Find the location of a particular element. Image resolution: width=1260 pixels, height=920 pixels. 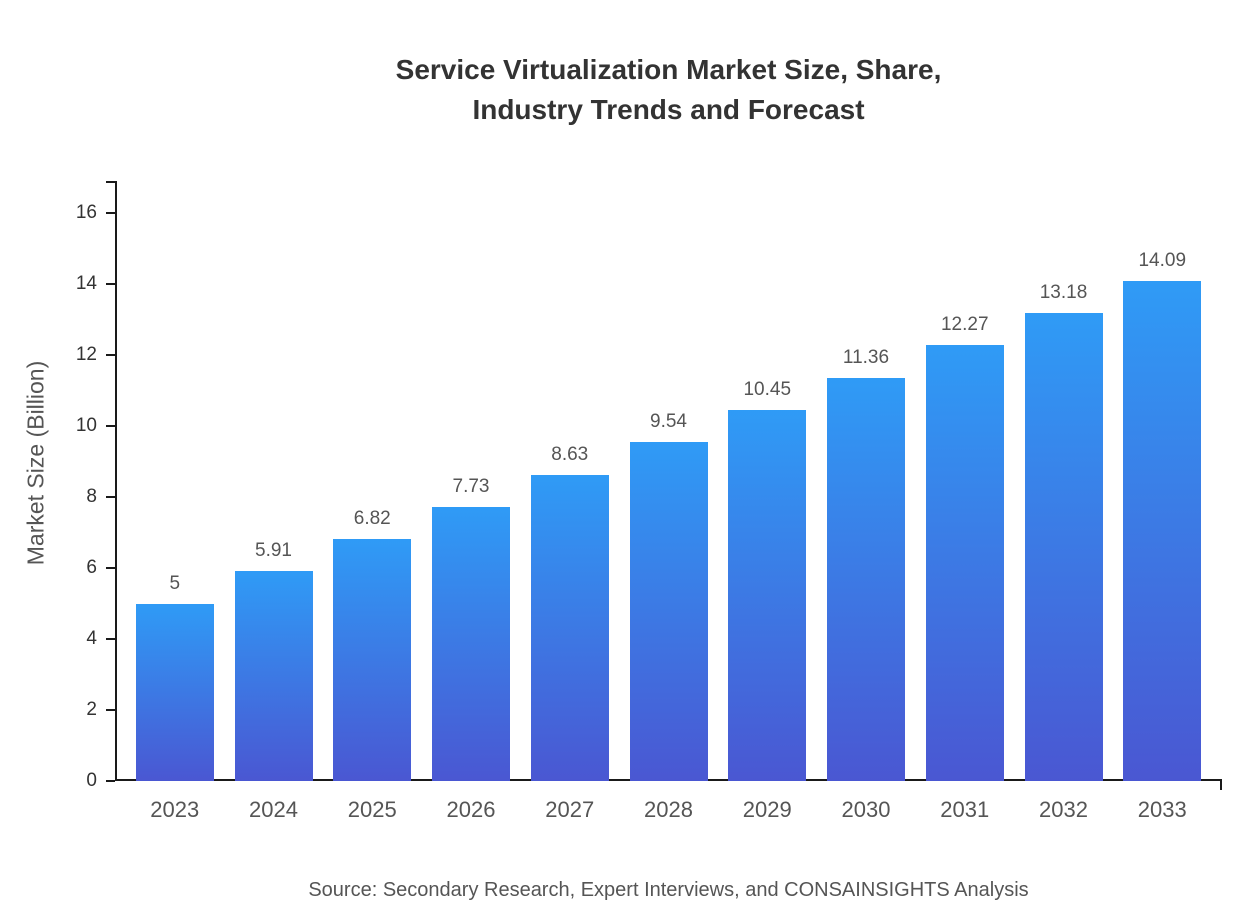

bar-value-label: 14.09 is located at coordinates (1162, 260).